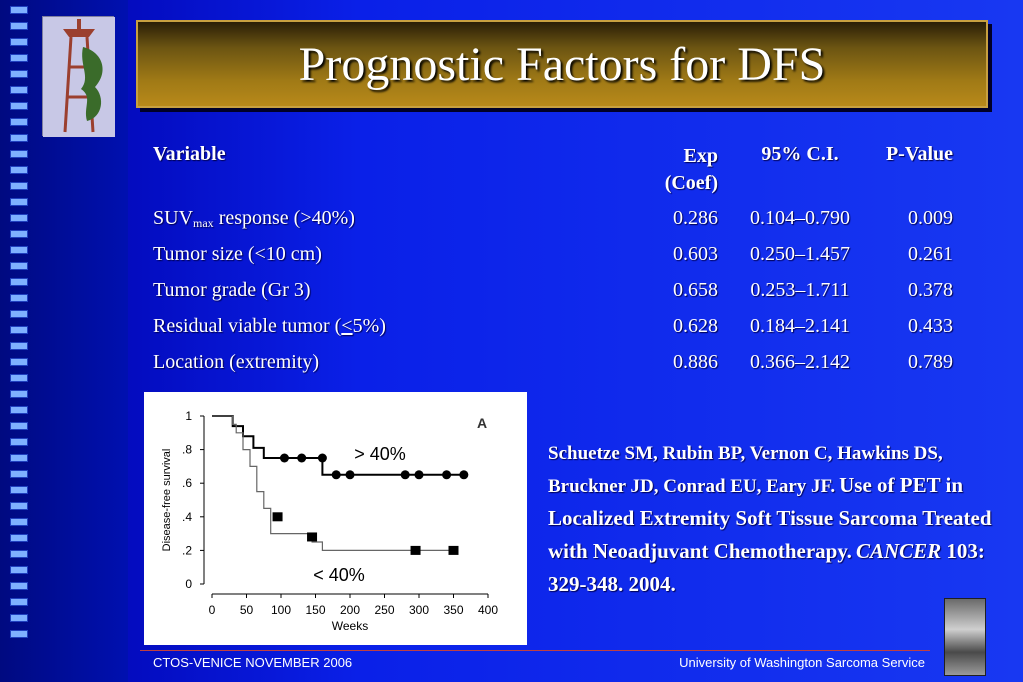  I want to click on footer-left-text: CTOS-VENICE NOVEMBER 2006, so click(253, 662).